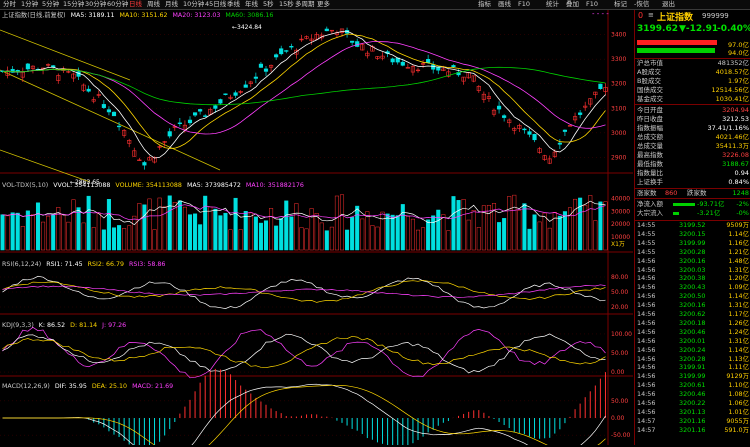 The width and height of the screenshot is (750, 447). What do you see at coordinates (646, 225) in the screenshot?
I see `tick-time: 14:55` at bounding box center [646, 225].